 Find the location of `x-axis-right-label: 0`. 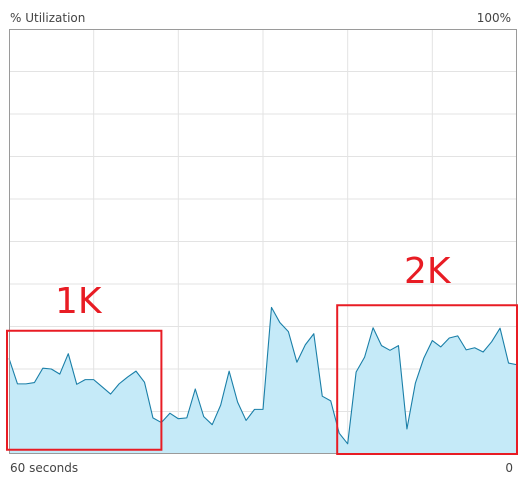

x-axis-right-label: 0 is located at coordinates (509, 468).